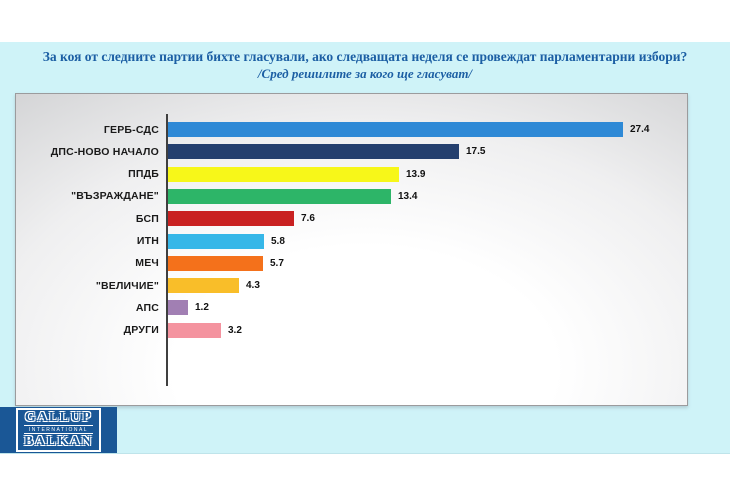  What do you see at coordinates (202, 308) in the screenshot?
I see `bar-value: 1.2` at bounding box center [202, 308].